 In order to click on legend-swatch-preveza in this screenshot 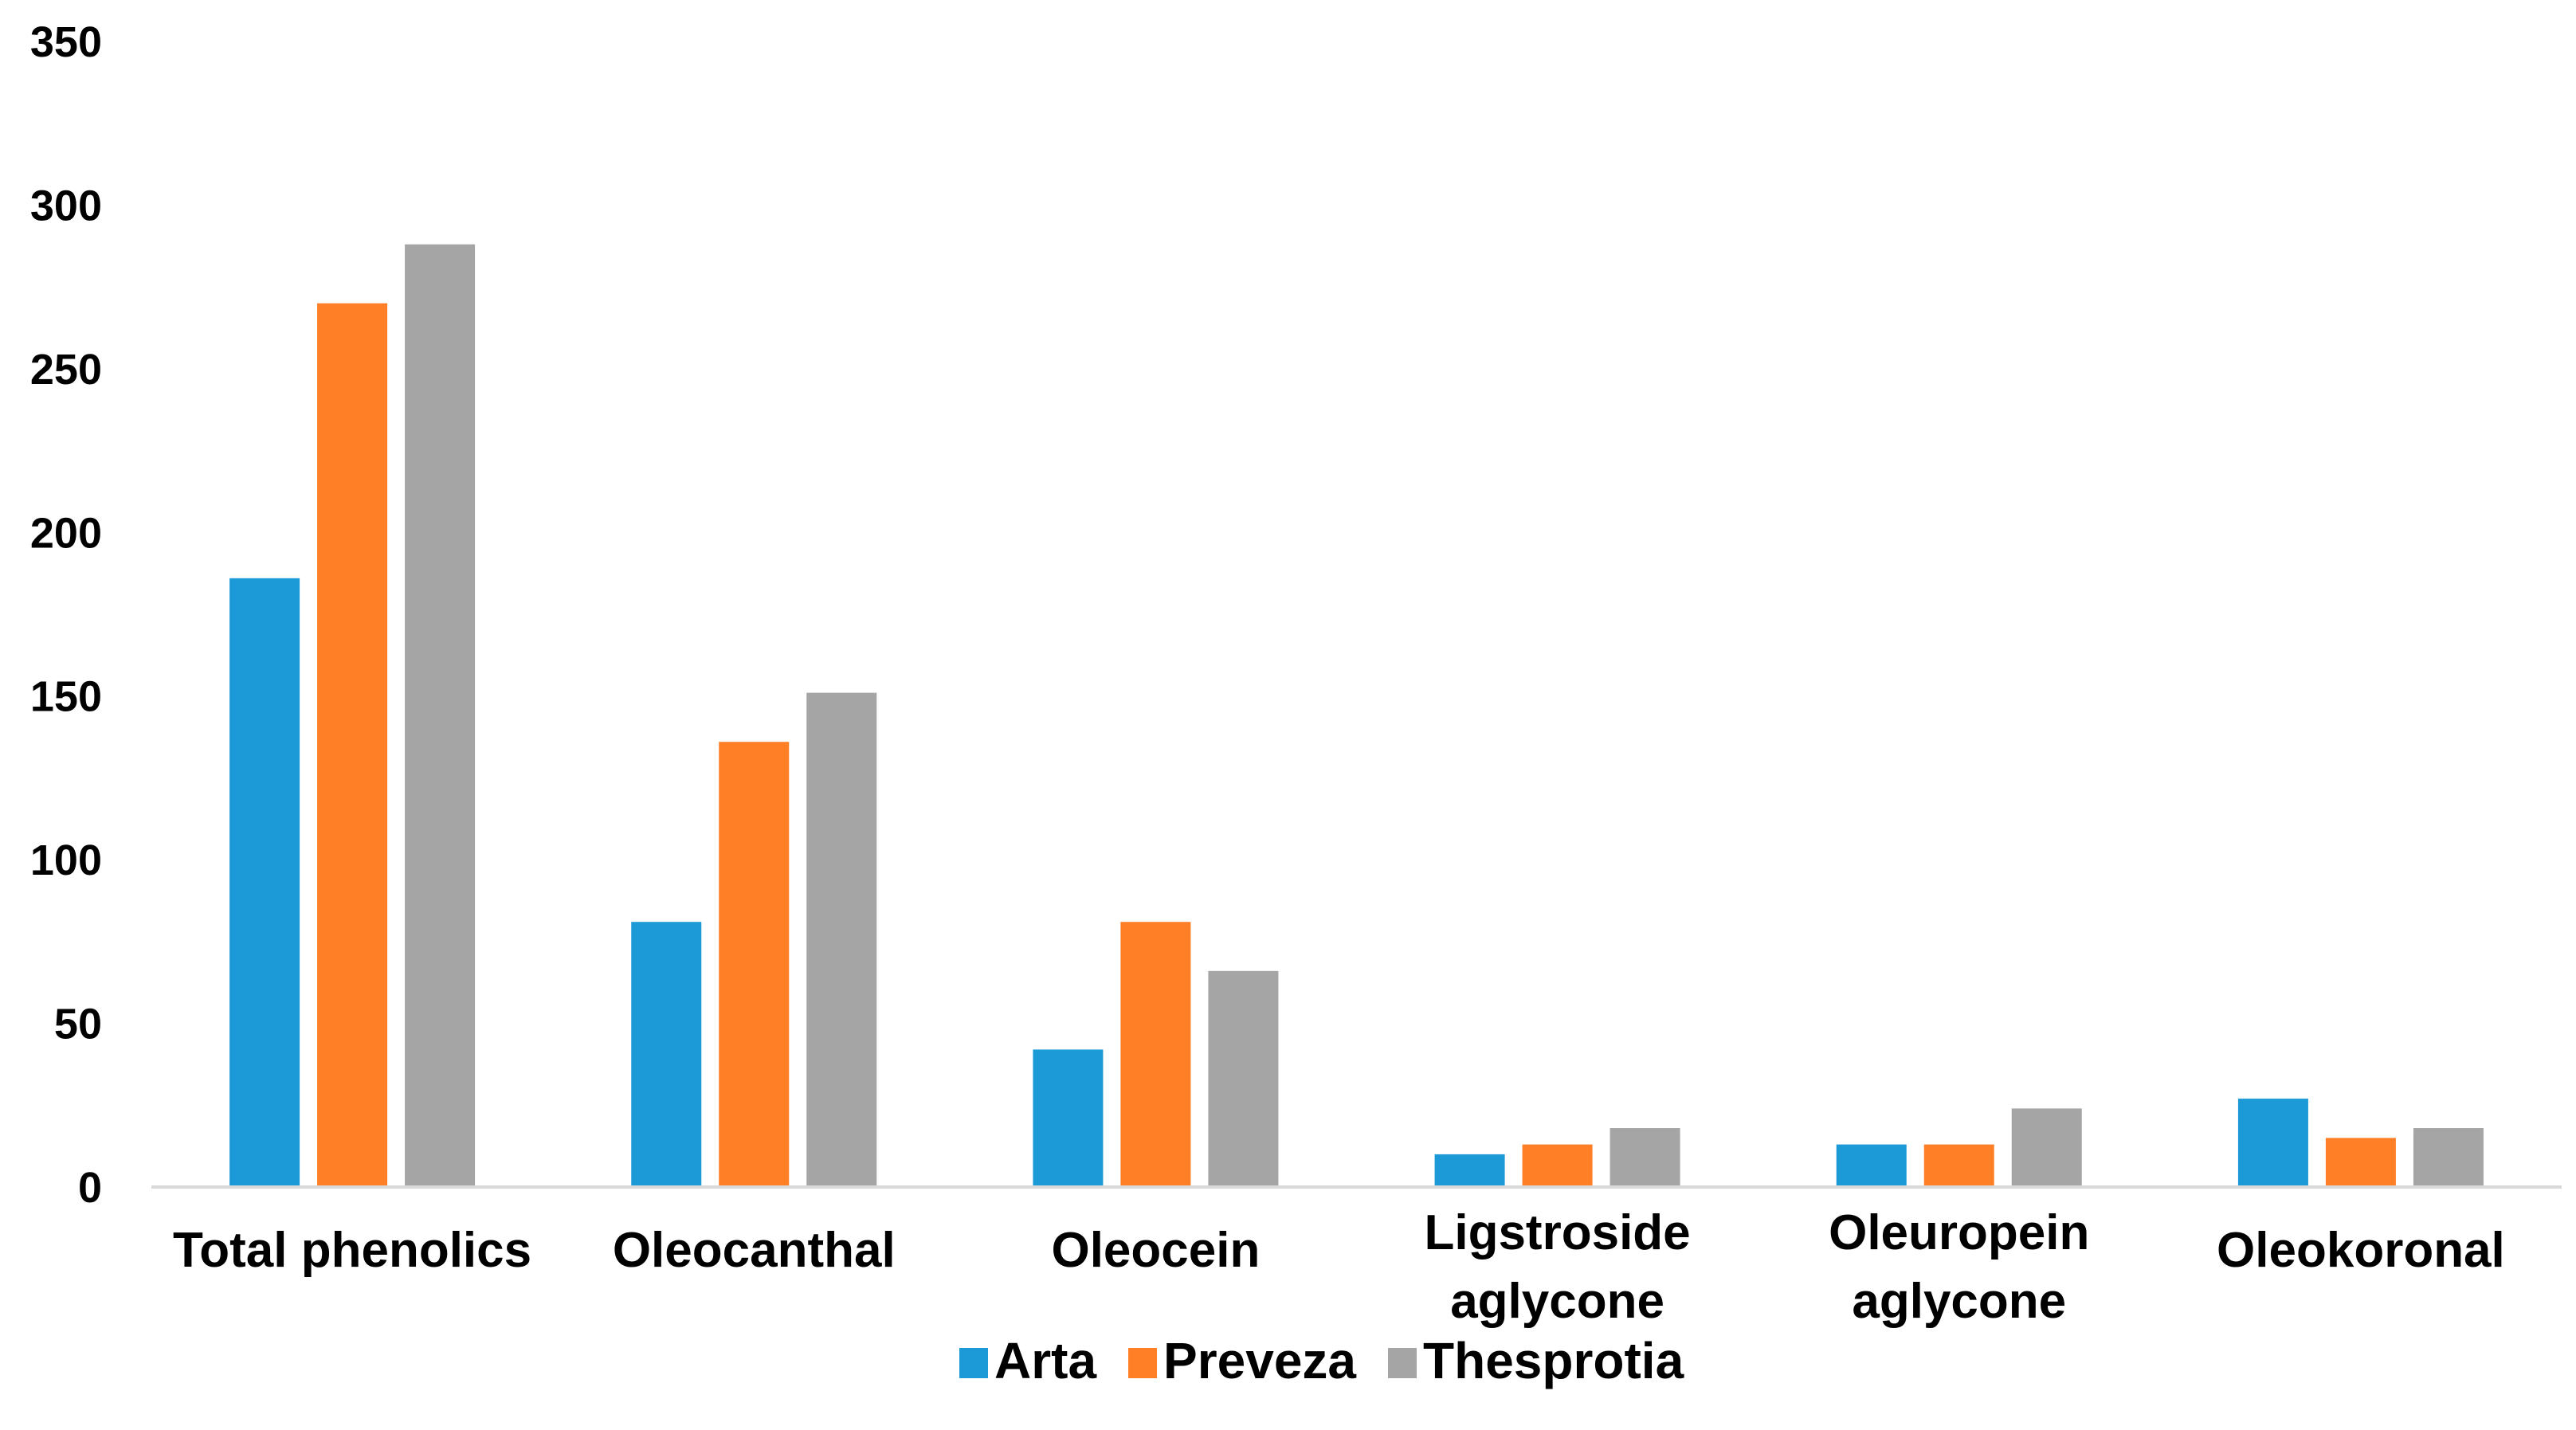, I will do `click(1143, 1363)`.